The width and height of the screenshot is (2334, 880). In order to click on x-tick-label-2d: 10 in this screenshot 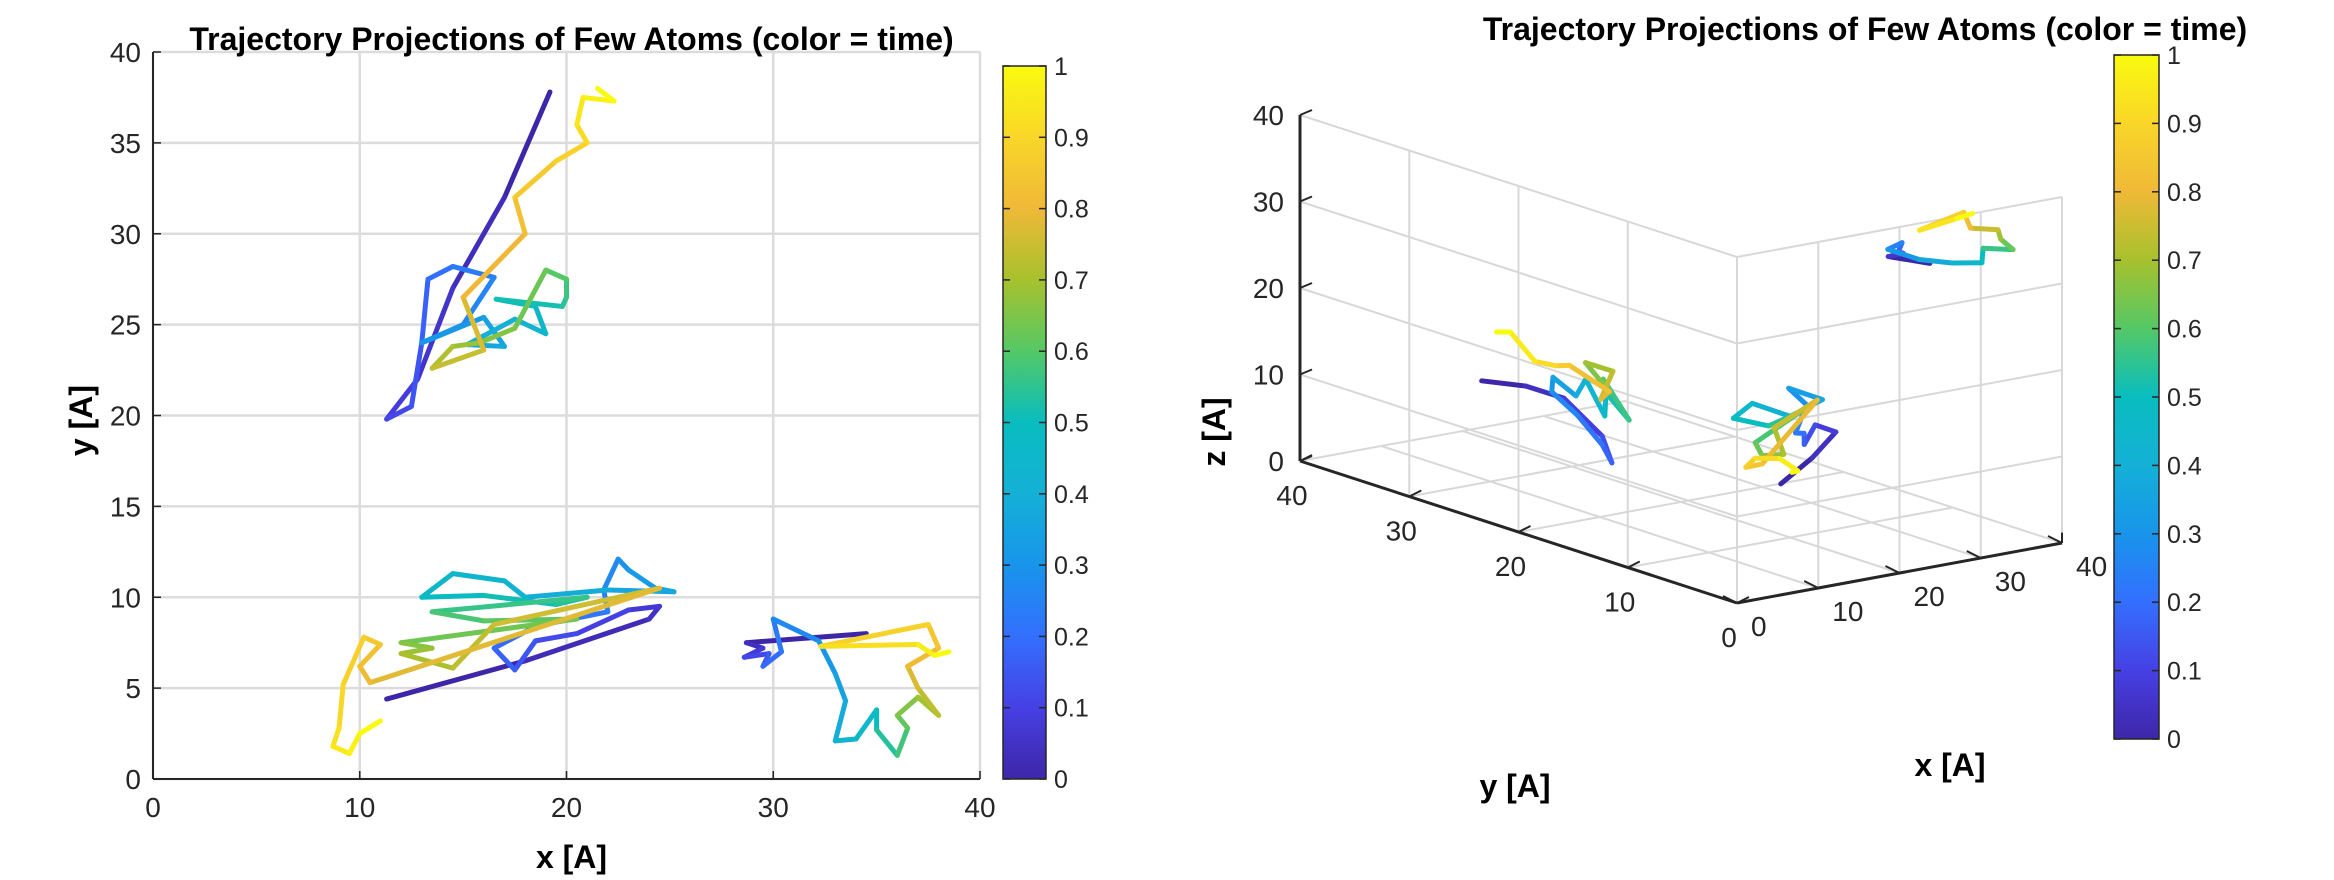, I will do `click(359, 807)`.